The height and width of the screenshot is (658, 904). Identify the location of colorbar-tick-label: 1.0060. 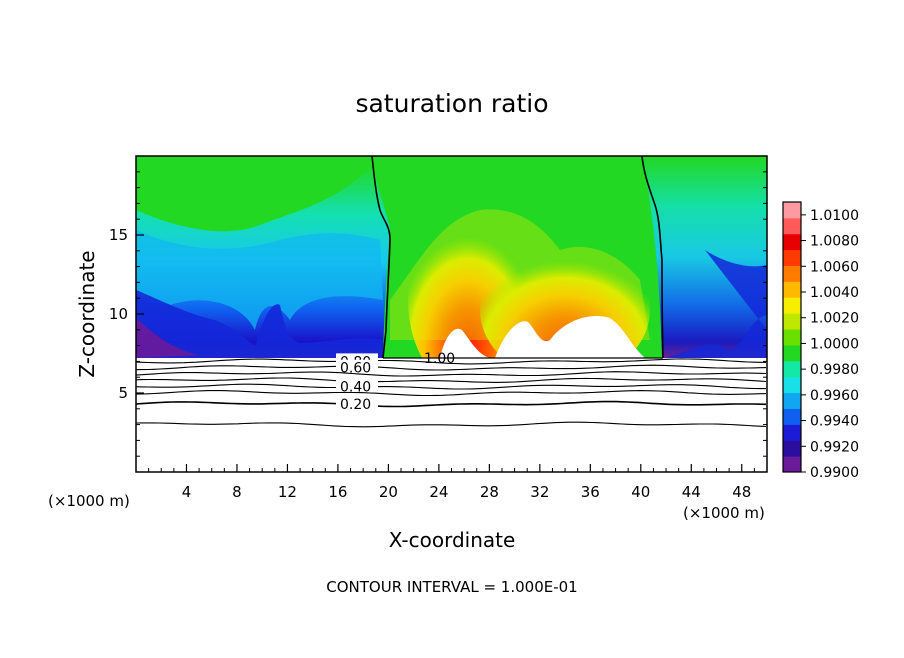
(834, 267).